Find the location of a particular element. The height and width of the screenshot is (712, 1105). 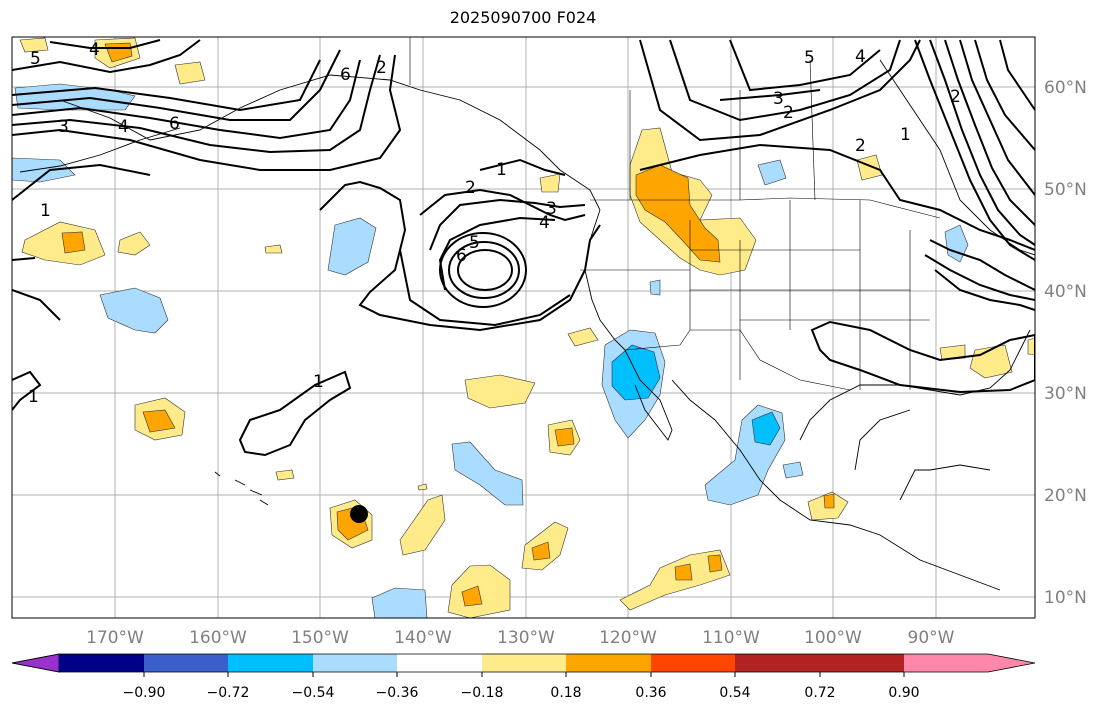

lon-label: 120°W is located at coordinates (628, 638).